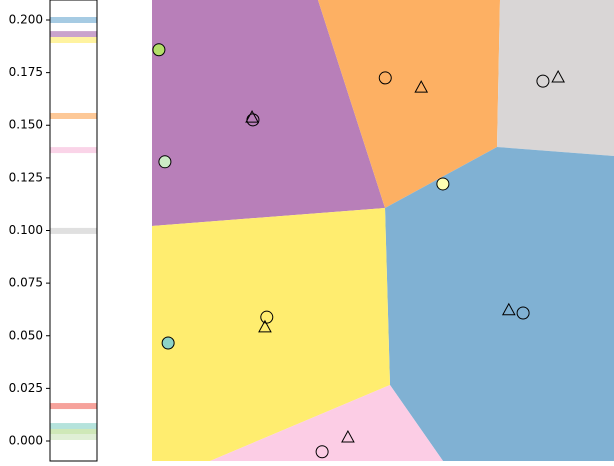 The image size is (614, 466). I want to click on y-tick-label: 0.025, so click(26, 388).